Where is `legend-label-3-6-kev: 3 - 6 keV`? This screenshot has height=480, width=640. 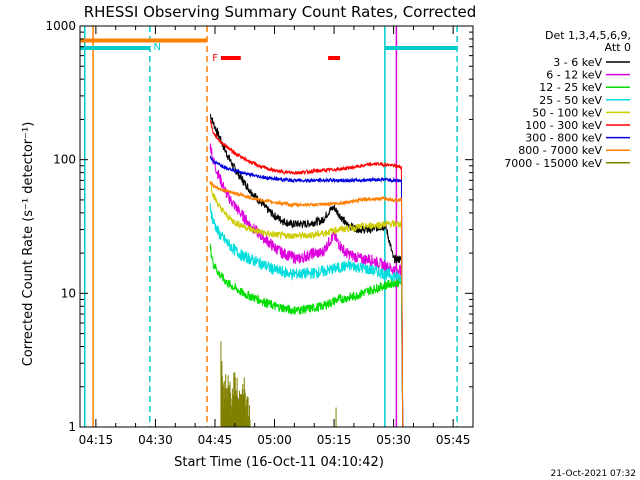 legend-label-3-6-kev: 3 - 6 keV is located at coordinates (577, 62).